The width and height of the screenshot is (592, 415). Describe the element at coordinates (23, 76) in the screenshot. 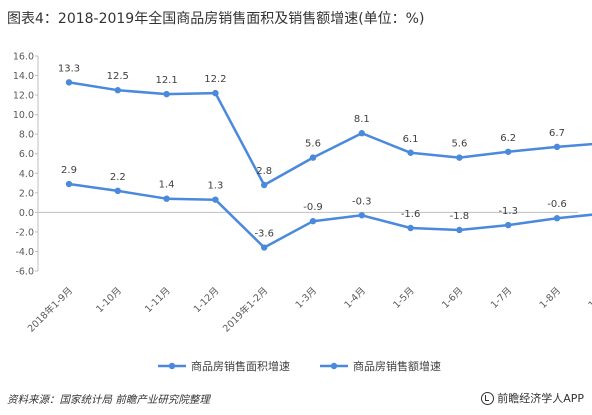

I see `y-tick-label: 14.0` at that location.